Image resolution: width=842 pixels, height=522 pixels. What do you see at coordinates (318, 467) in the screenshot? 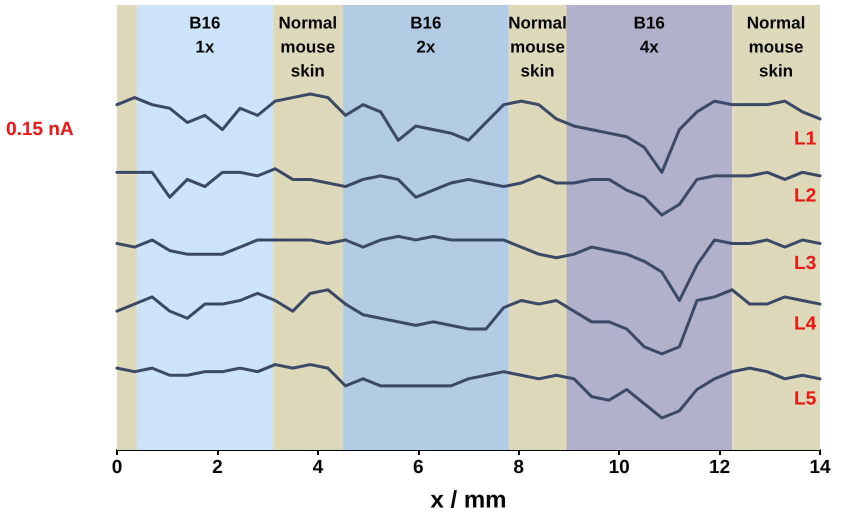
I see `x-tick-label: 4` at bounding box center [318, 467].